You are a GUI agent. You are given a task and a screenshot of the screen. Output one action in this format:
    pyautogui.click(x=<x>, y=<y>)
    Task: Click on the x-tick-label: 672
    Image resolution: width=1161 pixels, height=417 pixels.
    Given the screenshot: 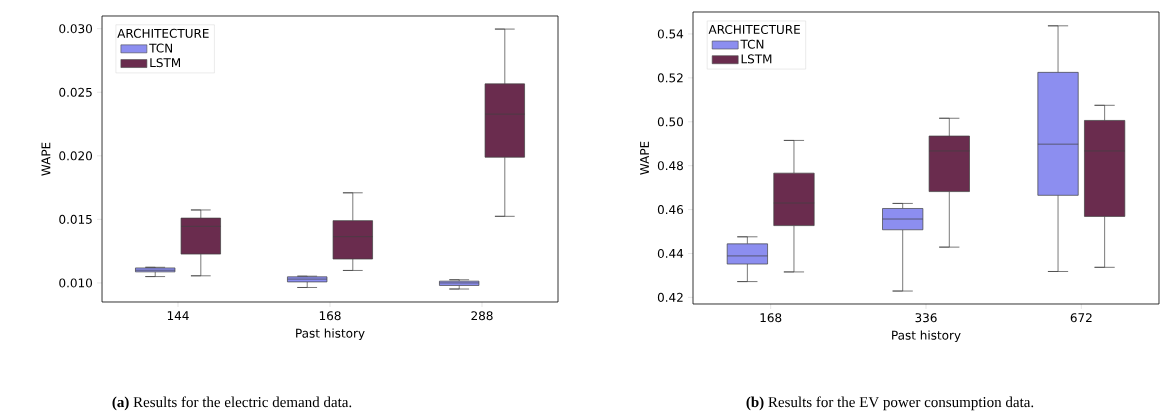 What is the action you would take?
    pyautogui.click(x=1081, y=318)
    